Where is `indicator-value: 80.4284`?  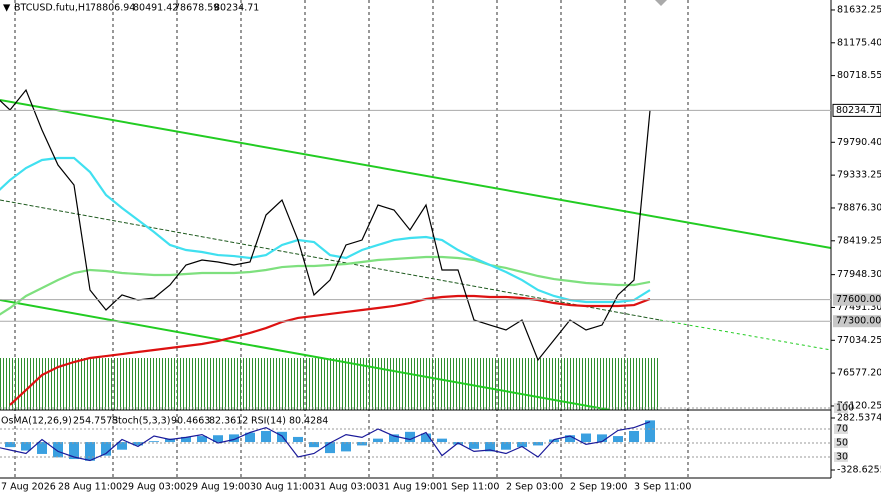 indicator-value: 80.4284 is located at coordinates (308, 421).